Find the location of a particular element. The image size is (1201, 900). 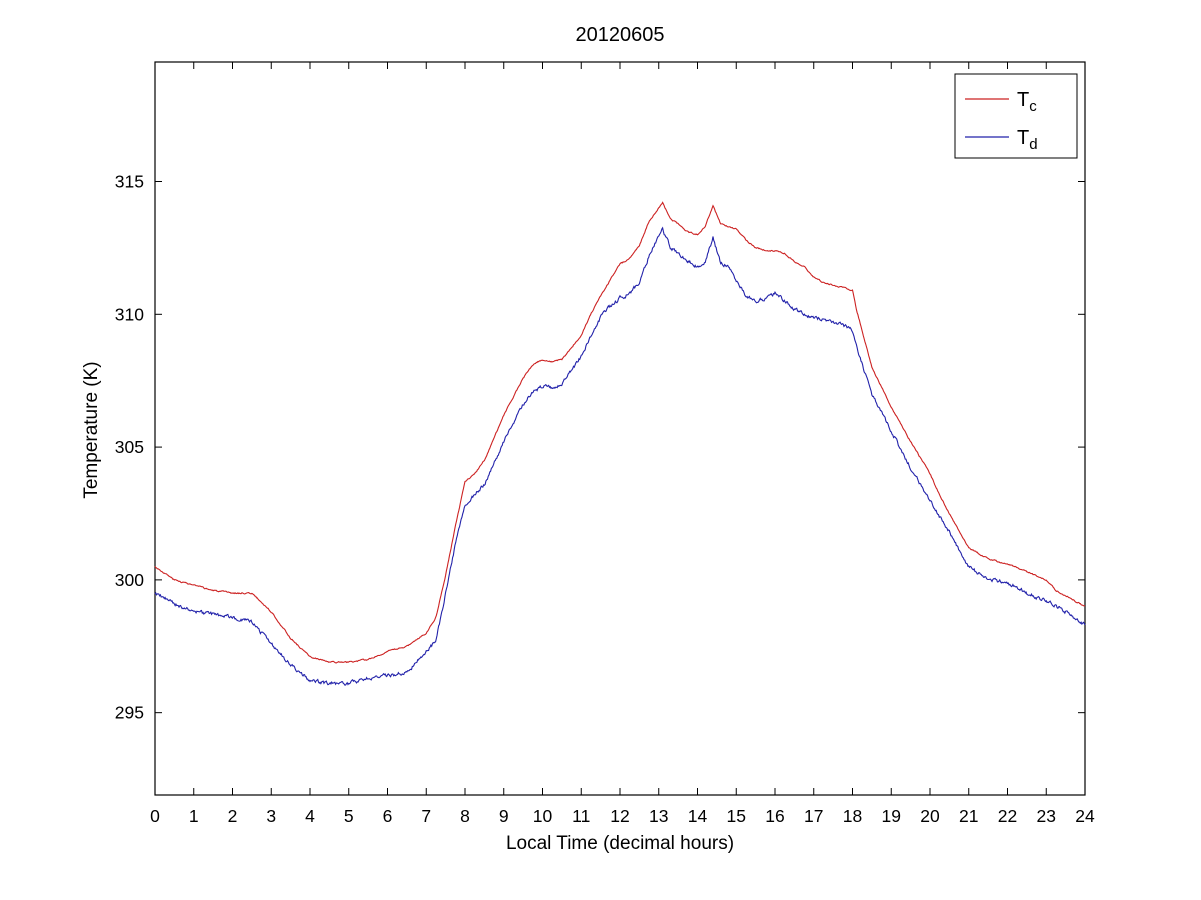

x-tick-label: 2 is located at coordinates (233, 816).